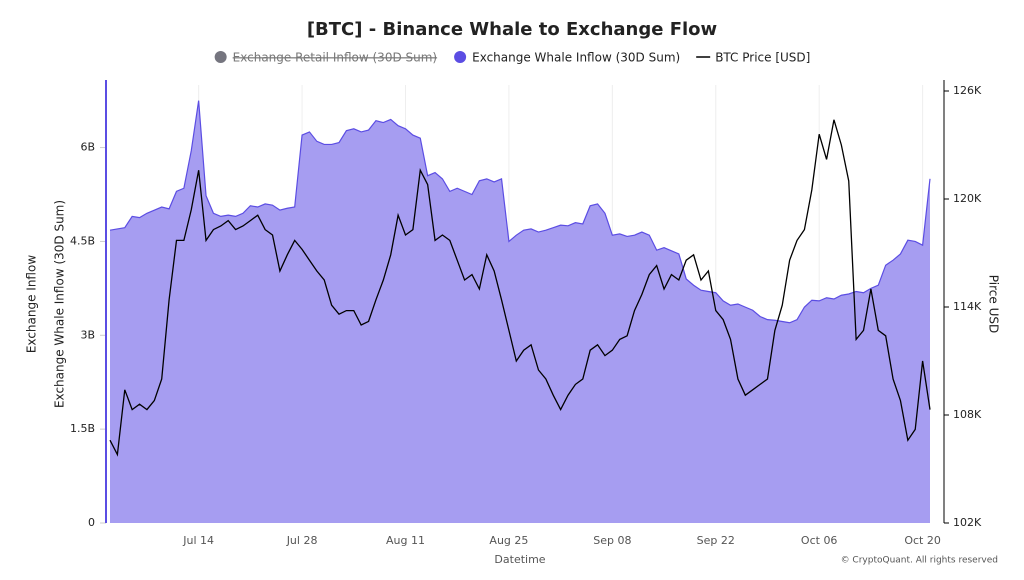  I want to click on x-tick-label: Jul 14, so click(198, 540).